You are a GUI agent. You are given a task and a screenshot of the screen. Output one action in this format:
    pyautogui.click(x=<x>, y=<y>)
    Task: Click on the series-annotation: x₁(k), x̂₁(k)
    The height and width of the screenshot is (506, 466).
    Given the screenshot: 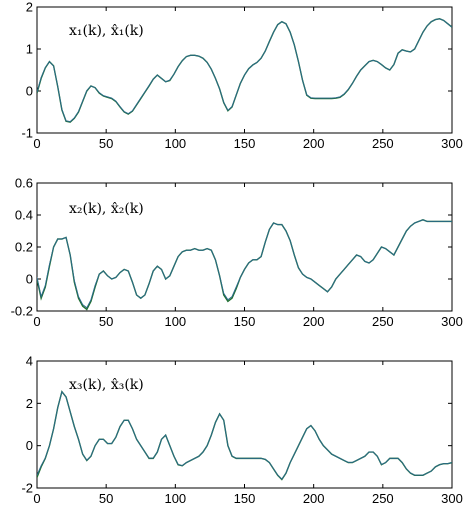 What is the action you would take?
    pyautogui.click(x=106, y=31)
    